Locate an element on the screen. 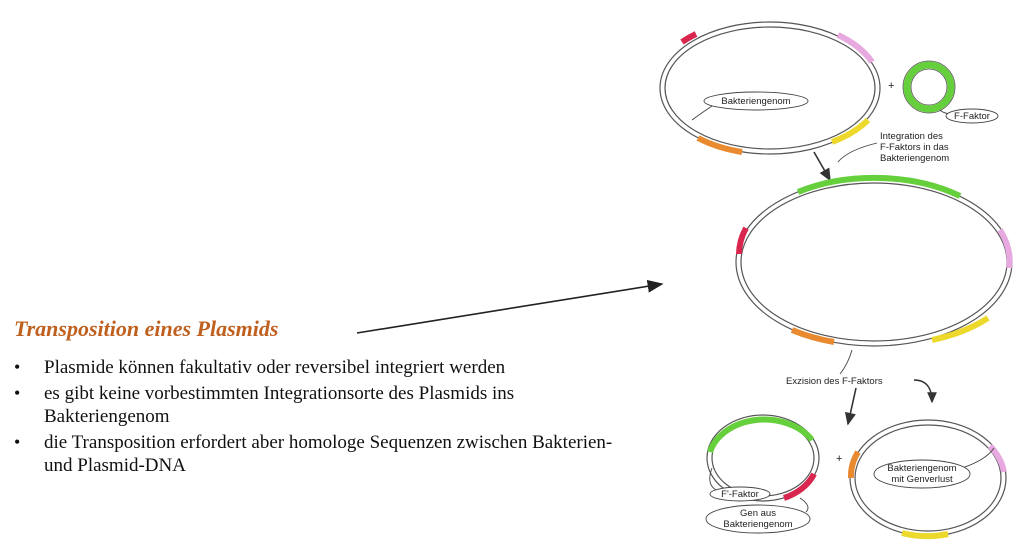 This screenshot has width=1024, height=546. f-faktor-label: F-Faktor is located at coordinates (969, 116).